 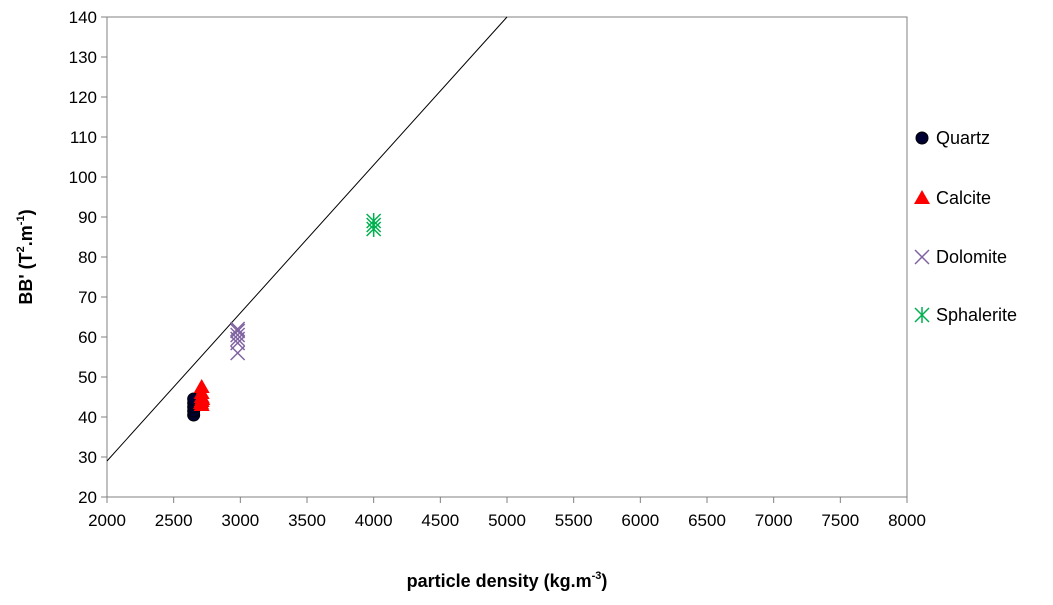 I want to click on legend-label: Sphalerite, so click(x=976, y=315).